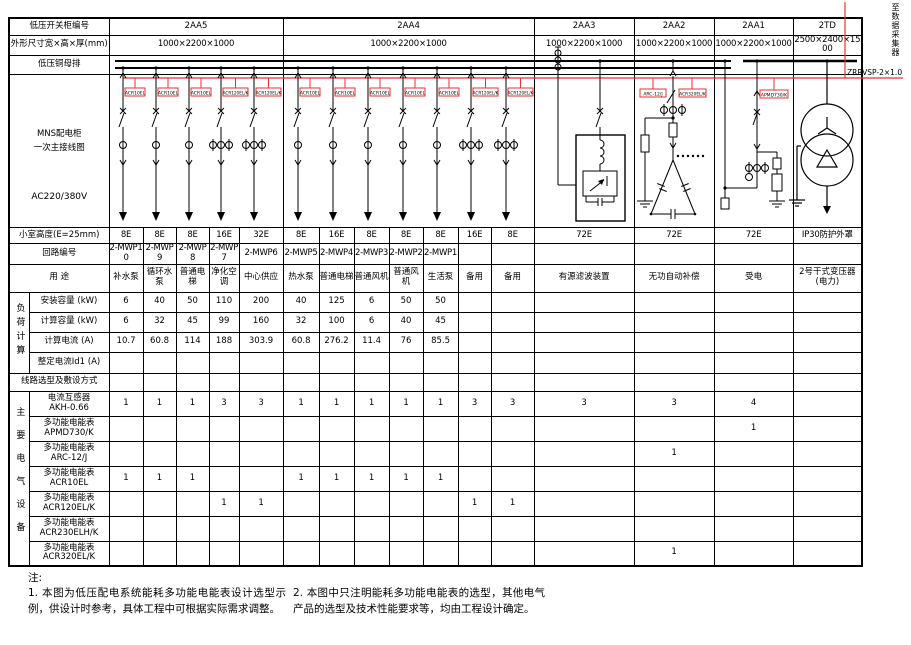  Describe the element at coordinates (224, 236) in the screenshot. I see `cell-height-value: 16E` at that location.